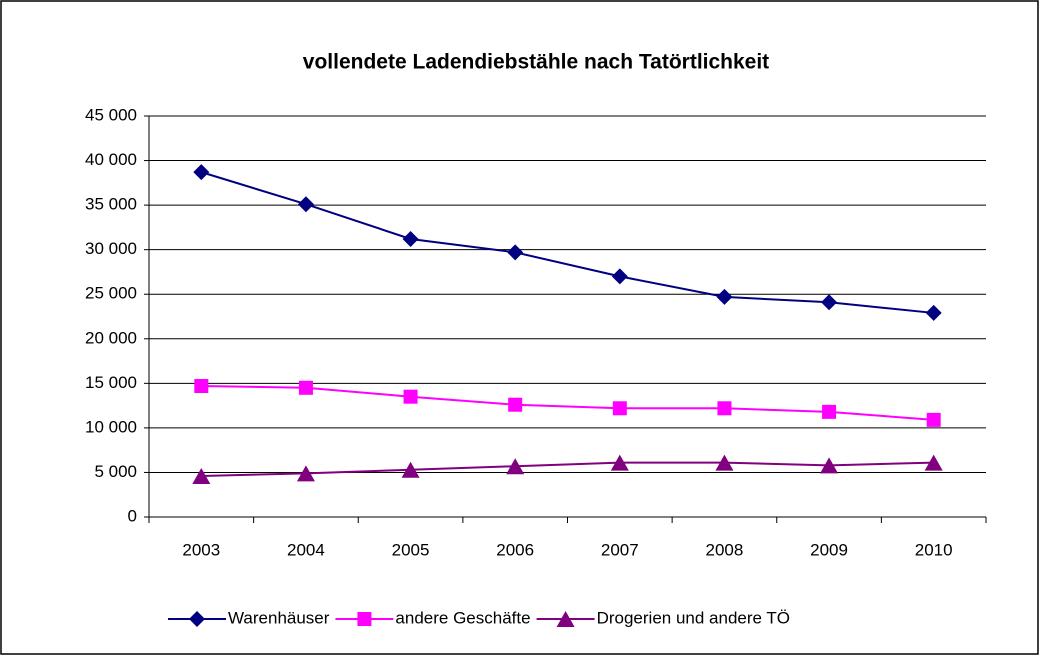 The width and height of the screenshot is (1040, 656). Describe the element at coordinates (111, 293) in the screenshot. I see `y-tick-label: 25 000` at that location.